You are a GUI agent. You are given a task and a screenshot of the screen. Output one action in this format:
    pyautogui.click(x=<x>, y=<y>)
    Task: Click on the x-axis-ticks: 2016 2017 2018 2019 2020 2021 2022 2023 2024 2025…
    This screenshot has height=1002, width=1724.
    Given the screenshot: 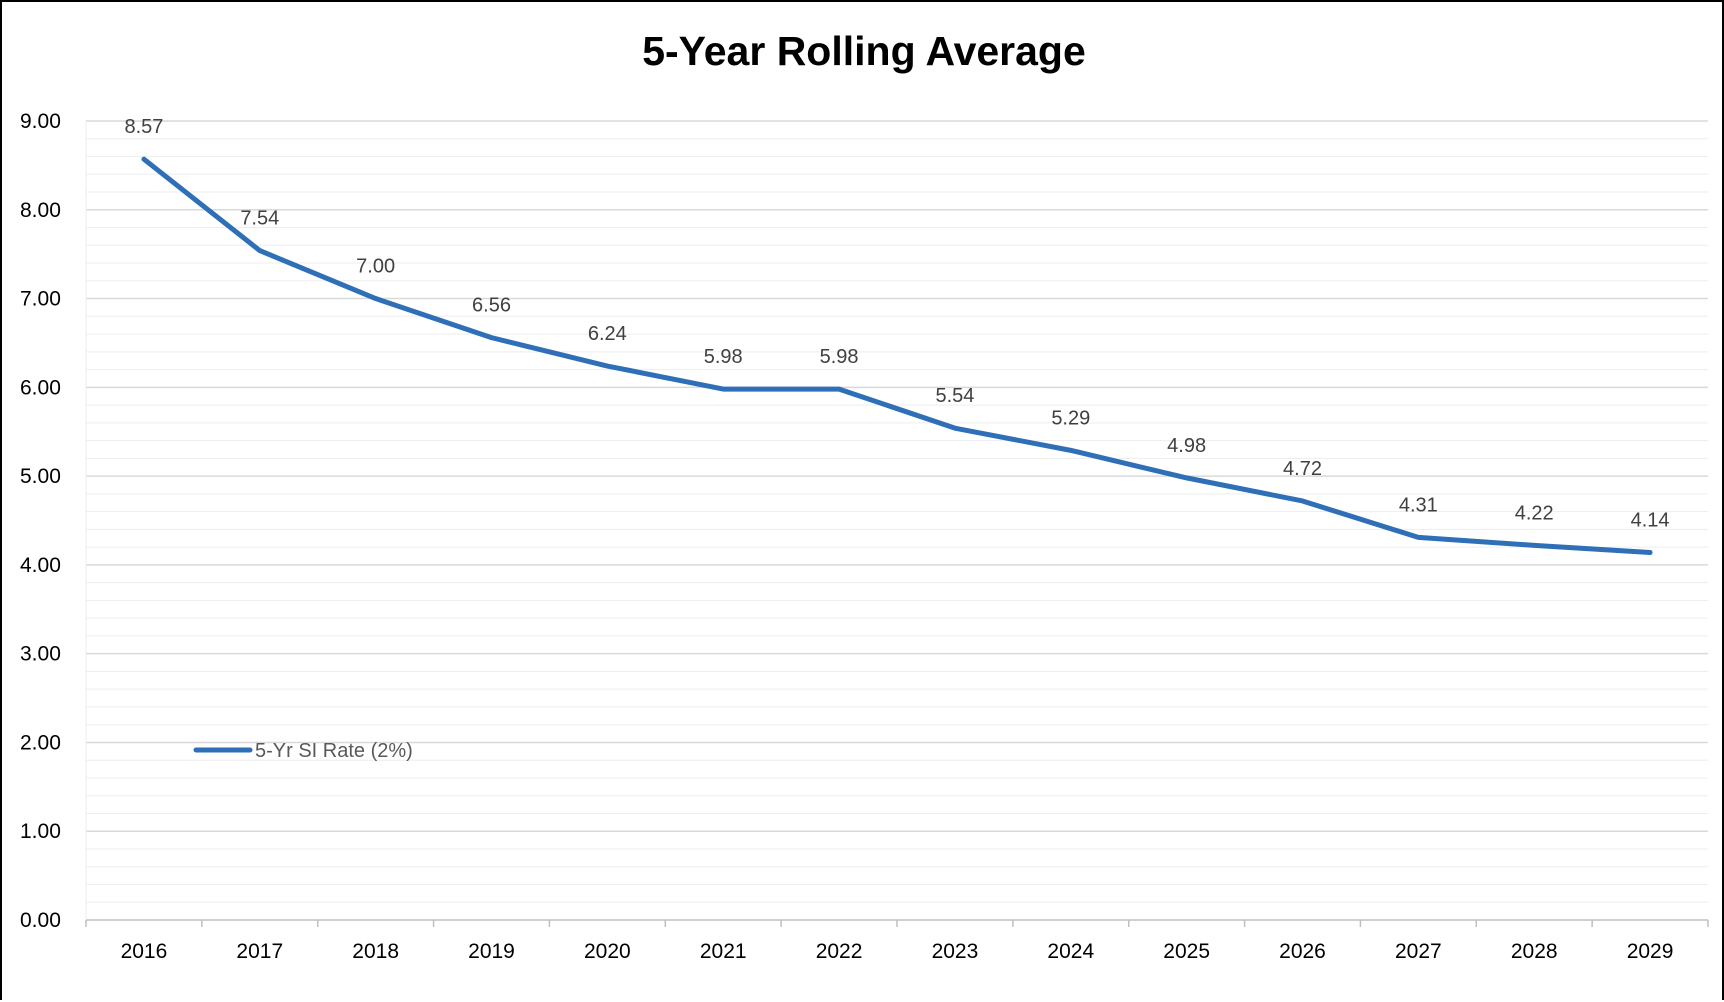 What is the action you would take?
    pyautogui.click(x=897, y=951)
    